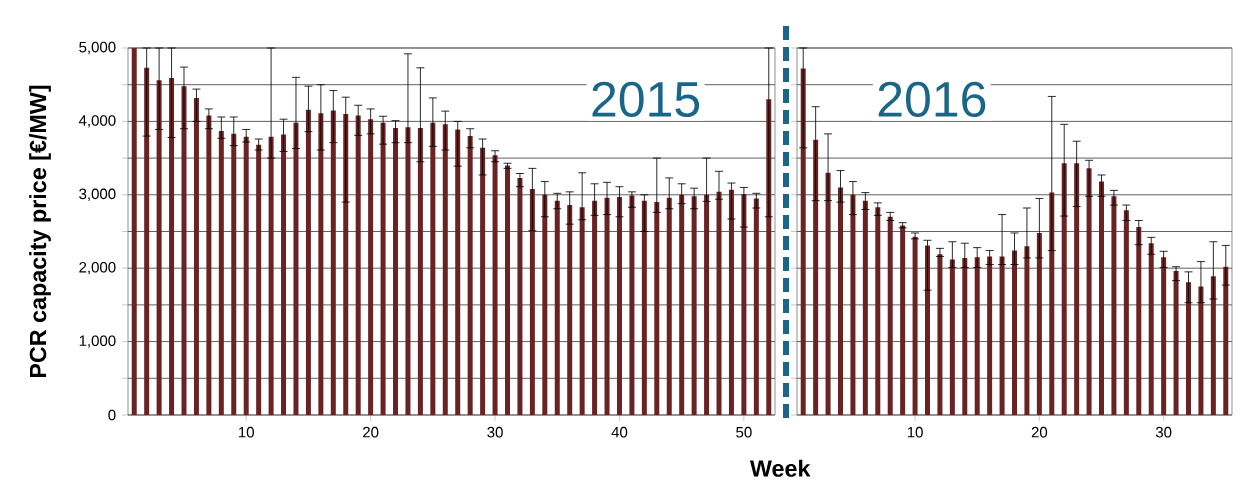 The height and width of the screenshot is (485, 1245). What do you see at coordinates (97, 48) in the screenshot?
I see `y-tick-label: 5,000` at bounding box center [97, 48].